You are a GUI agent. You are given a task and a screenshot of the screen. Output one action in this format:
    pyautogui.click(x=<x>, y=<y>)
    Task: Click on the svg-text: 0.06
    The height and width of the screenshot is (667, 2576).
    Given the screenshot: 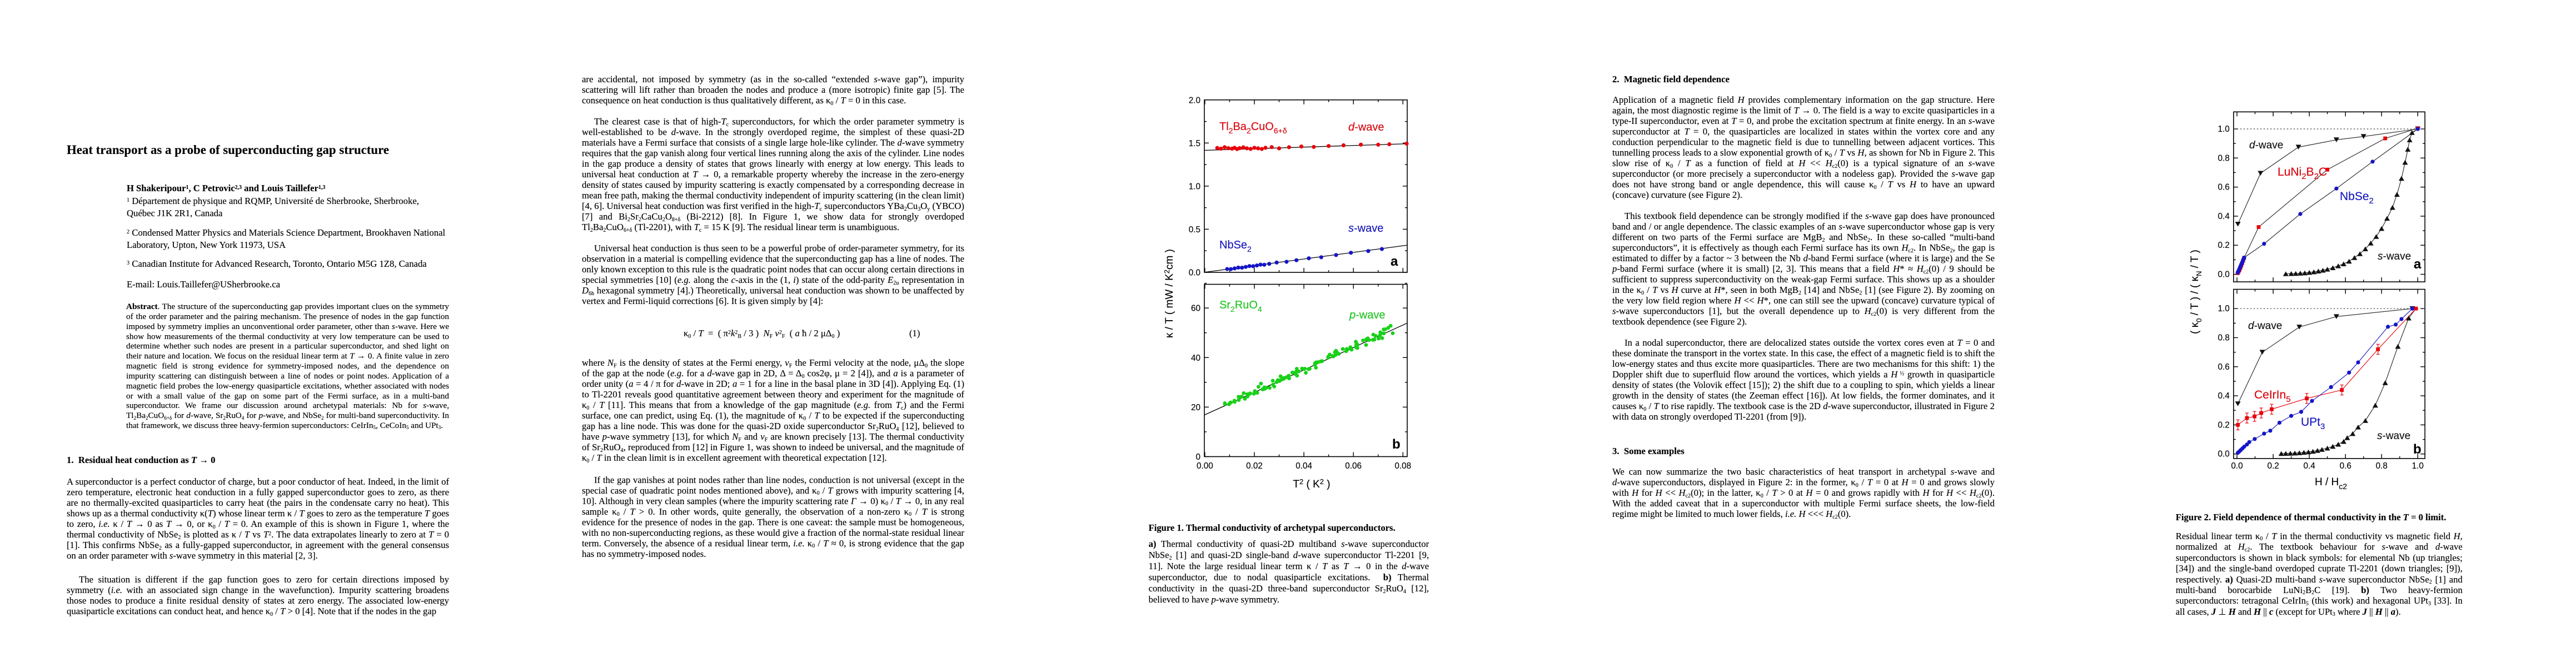 What is the action you would take?
    pyautogui.click(x=1353, y=466)
    